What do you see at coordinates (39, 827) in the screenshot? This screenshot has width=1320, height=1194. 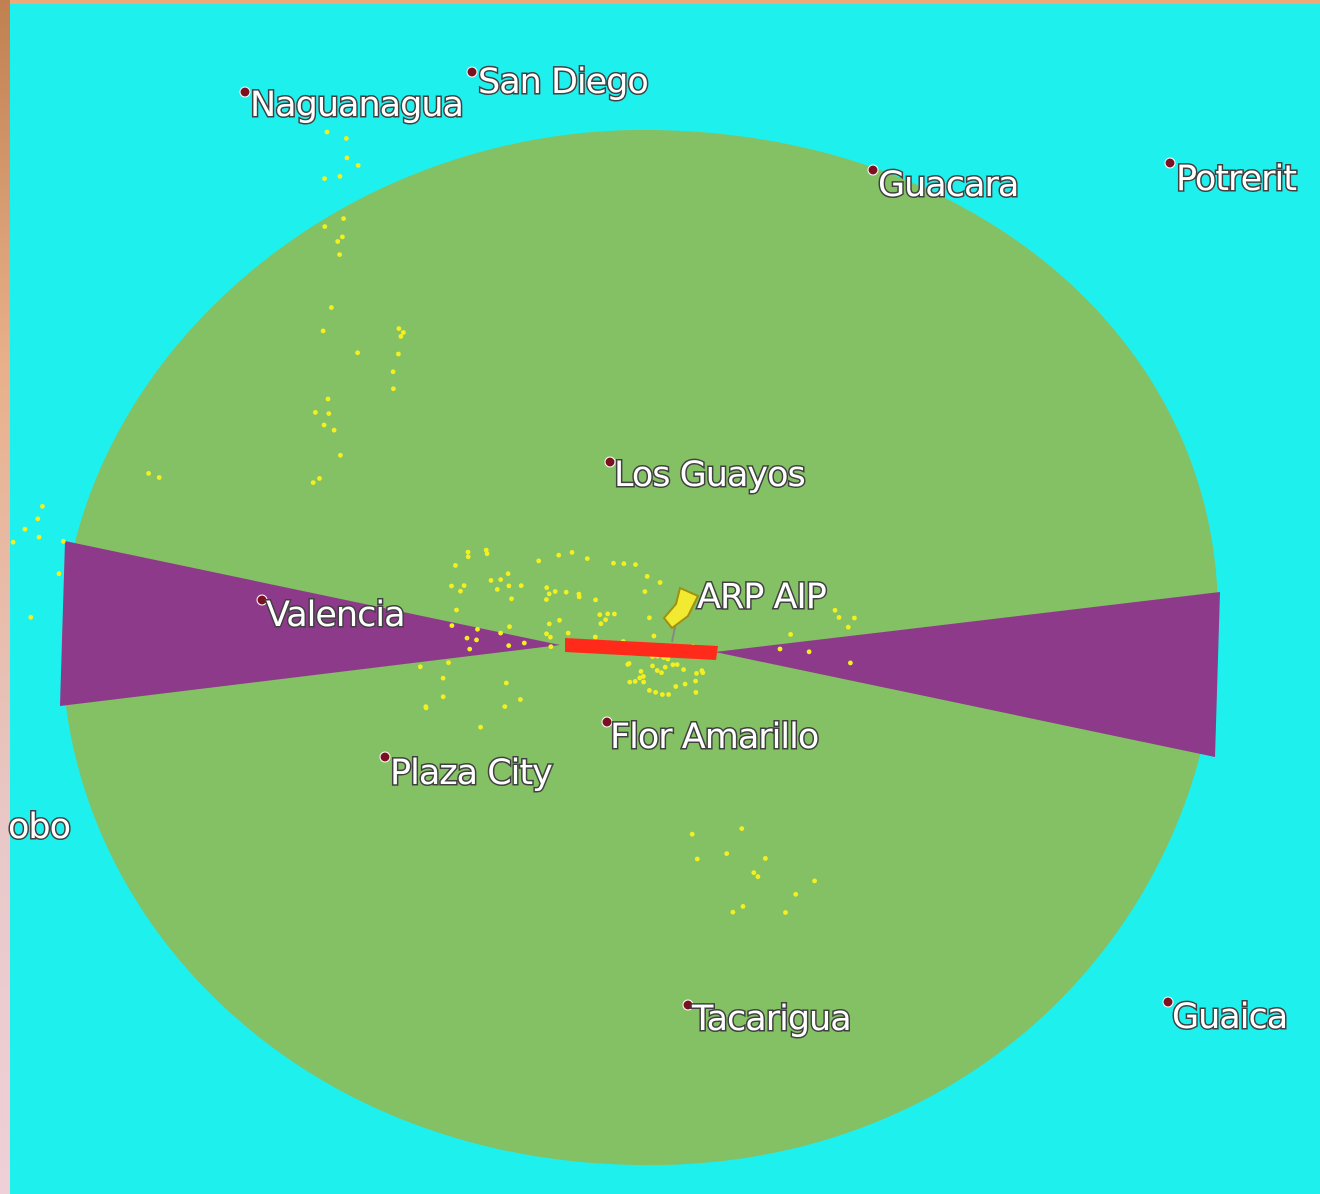 I see `place-label: obo` at bounding box center [39, 827].